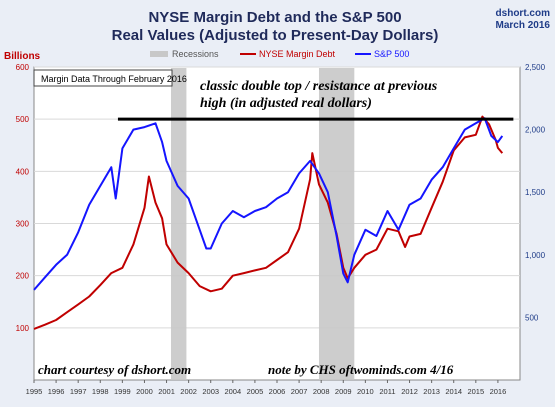  I want to click on source-label: dshort.com, so click(523, 13).